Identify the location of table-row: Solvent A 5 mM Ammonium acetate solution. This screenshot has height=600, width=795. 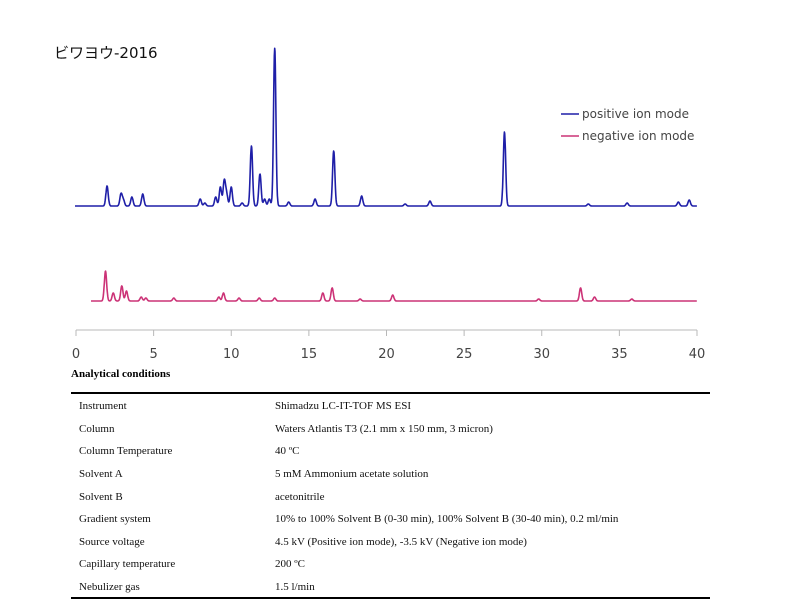
(390, 474).